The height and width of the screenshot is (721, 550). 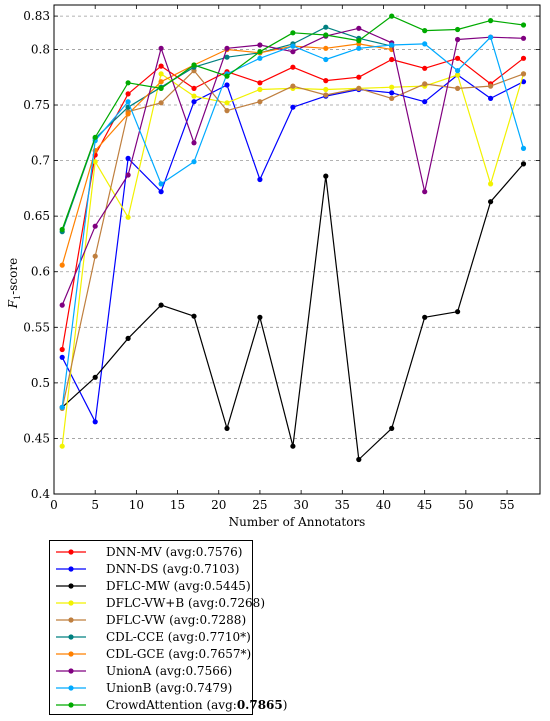 What do you see at coordinates (14, 283) in the screenshot?
I see `y-axis-label: F1-score` at bounding box center [14, 283].